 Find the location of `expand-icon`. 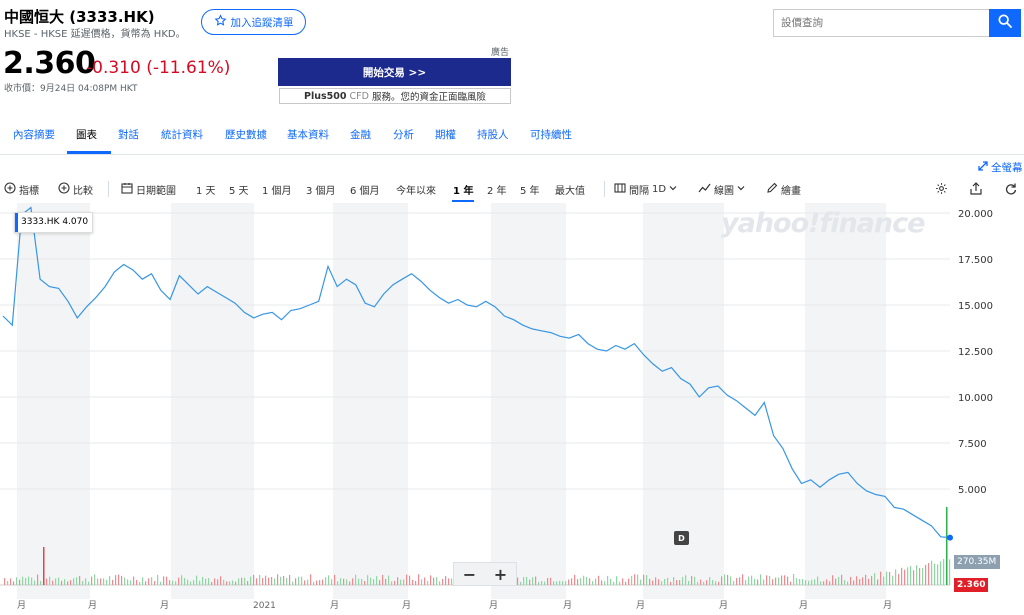

expand-icon is located at coordinates (983, 167).